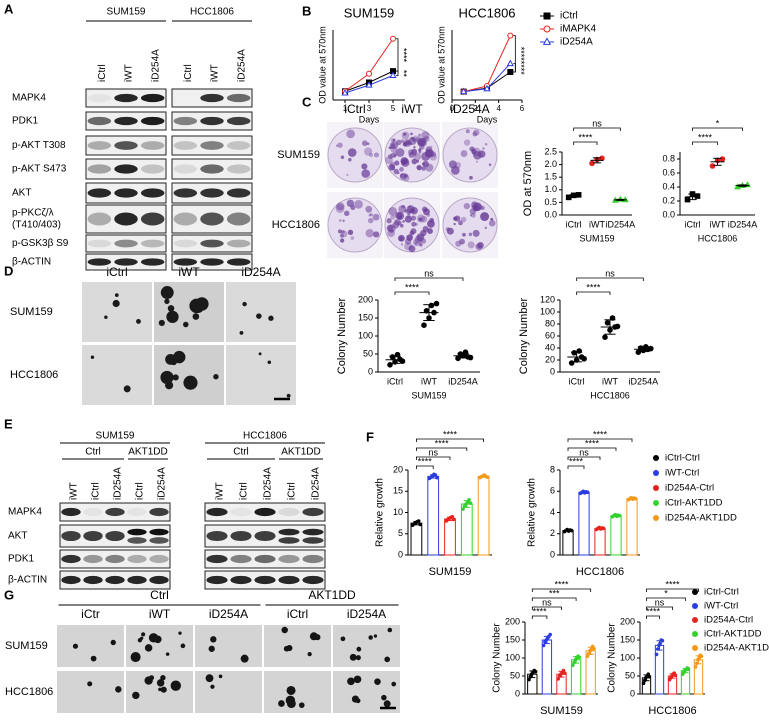 The width and height of the screenshot is (769, 724). I want to click on y-axis-label: Relative growth, so click(380, 512).